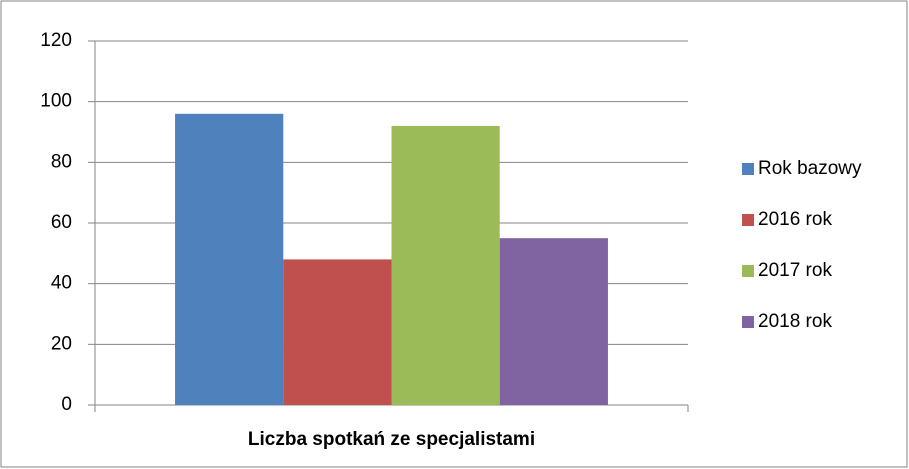 This screenshot has width=909, height=469. Describe the element at coordinates (391, 439) in the screenshot. I see `x-tick-label: Liczba spotkań ze specjalistami` at that location.